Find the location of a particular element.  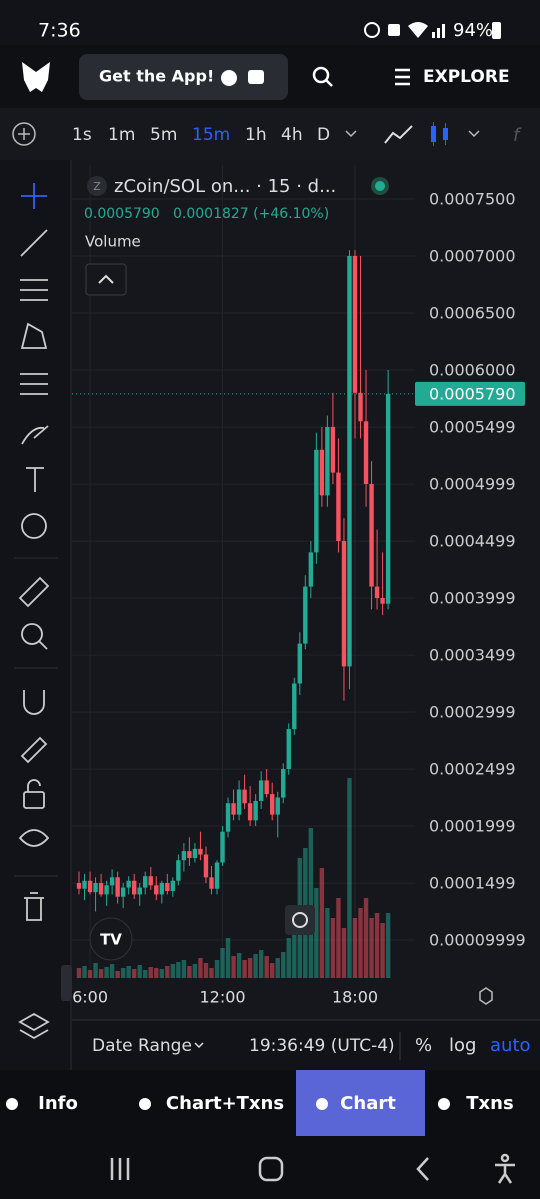

chart-type-more is located at coordinates (474, 134).